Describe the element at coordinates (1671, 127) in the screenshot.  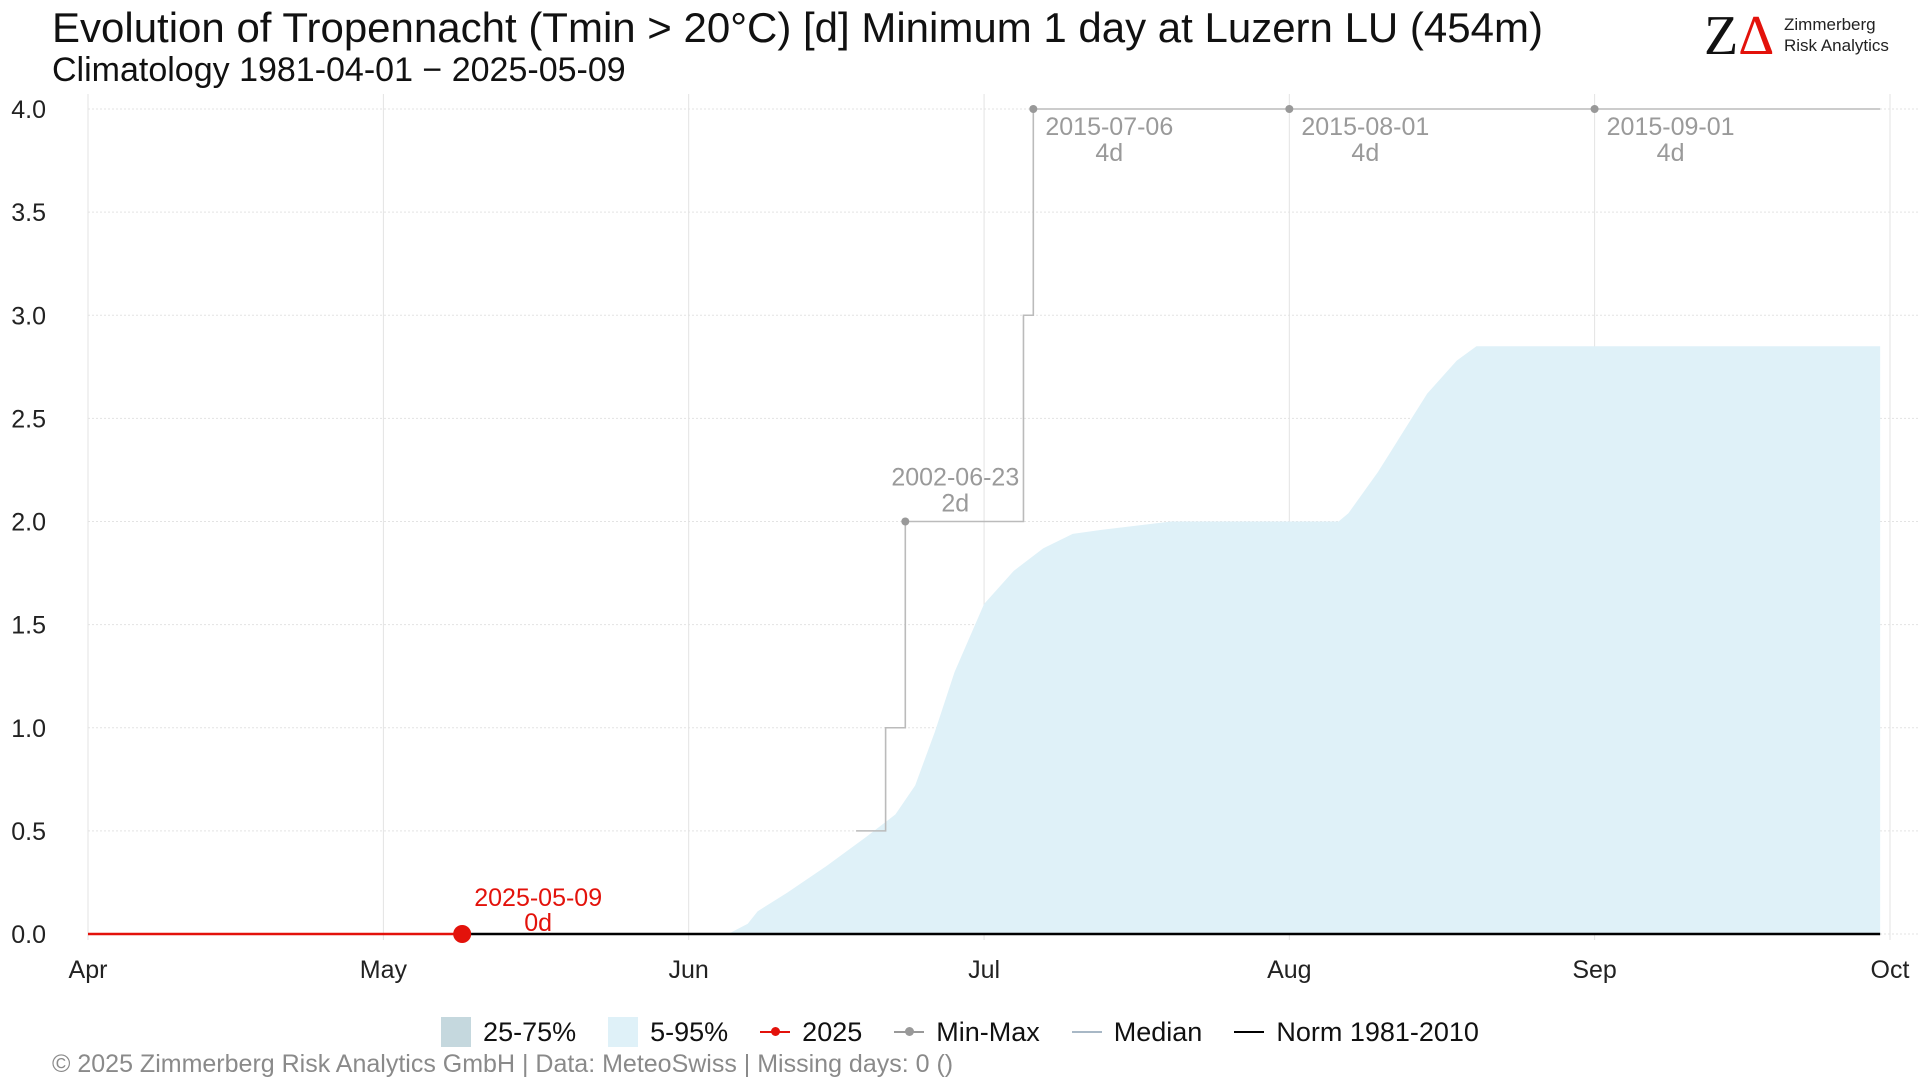
I see `min-max-date-label: 2015-09-01` at that location.